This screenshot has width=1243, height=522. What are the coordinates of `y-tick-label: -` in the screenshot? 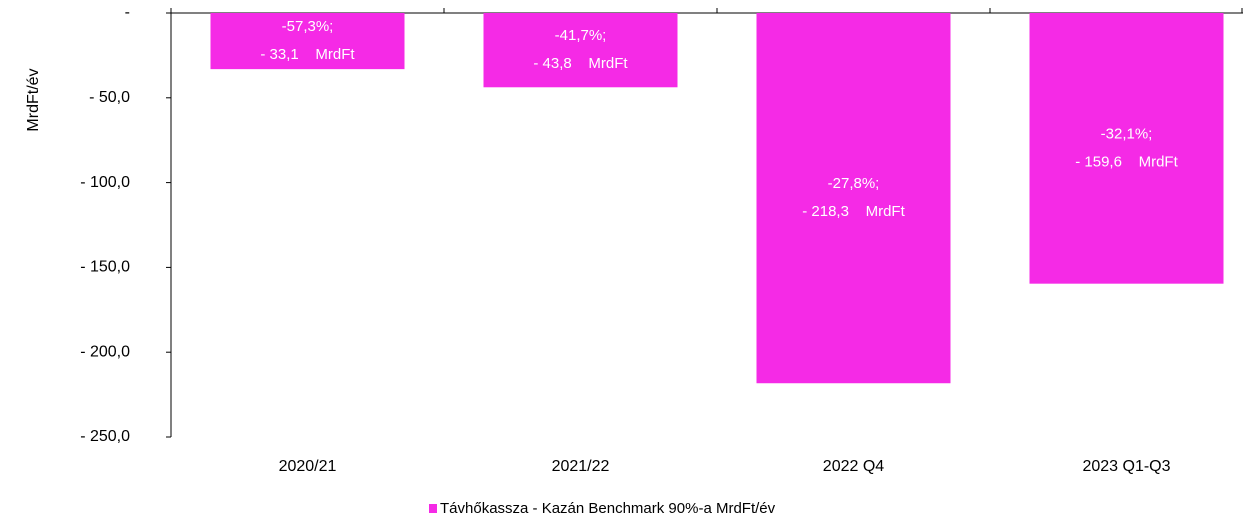 It's located at (127, 12).